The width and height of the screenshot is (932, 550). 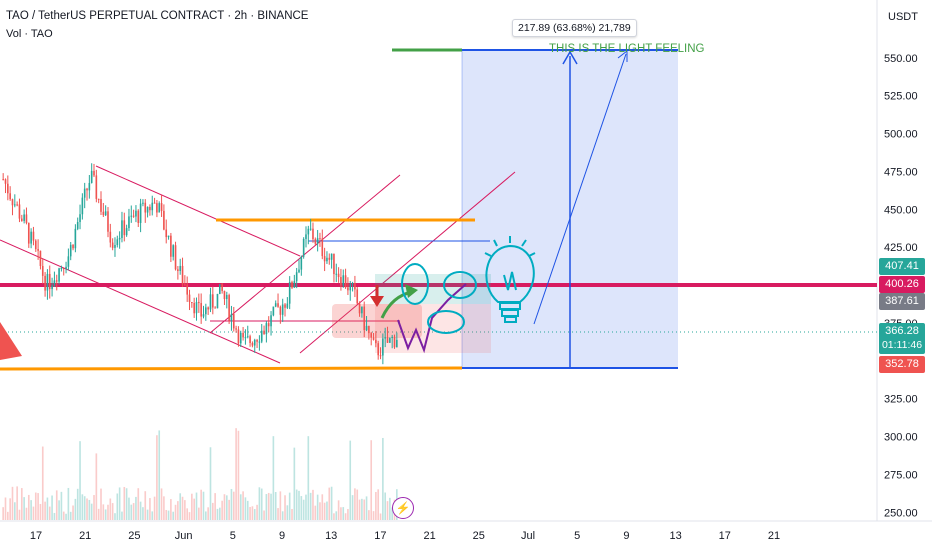 What do you see at coordinates (29, 34) in the screenshot?
I see `volume-indicator-label: Vol · TAO` at bounding box center [29, 34].